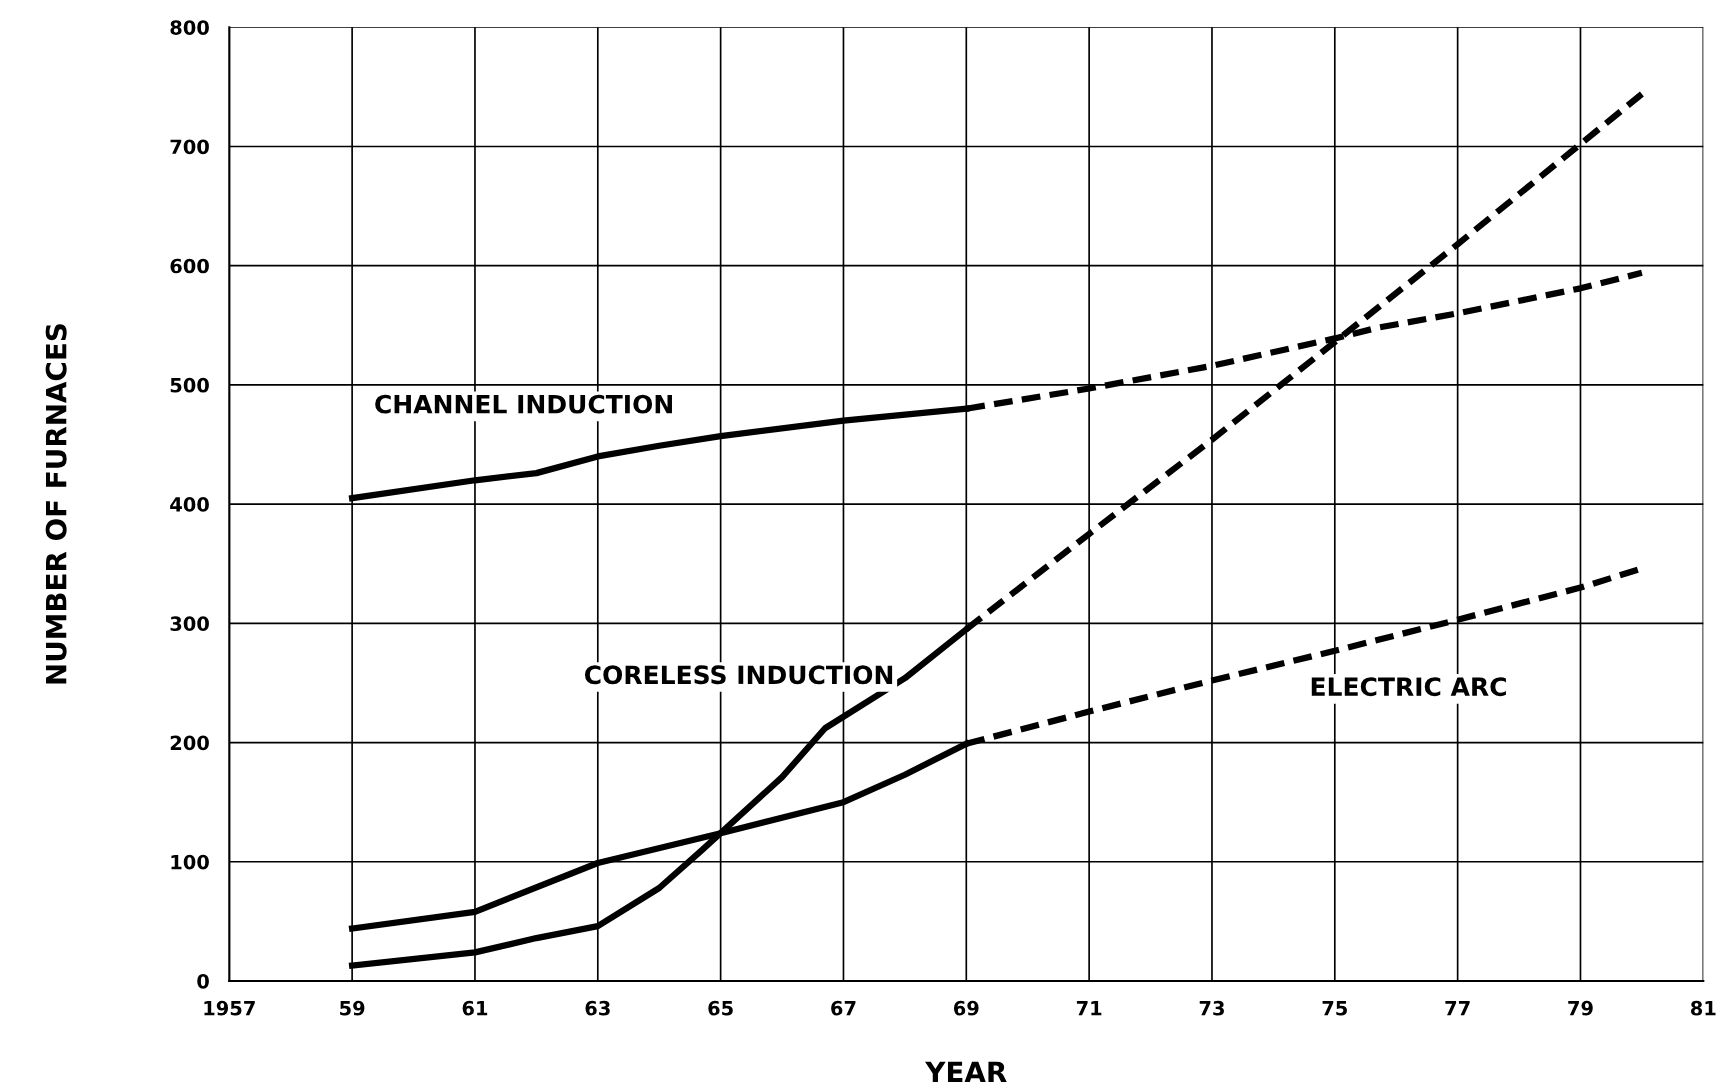 The width and height of the screenshot is (1724, 1090). What do you see at coordinates (523, 404) in the screenshot?
I see `series-label: CHANNEL INDUCTION` at bounding box center [523, 404].